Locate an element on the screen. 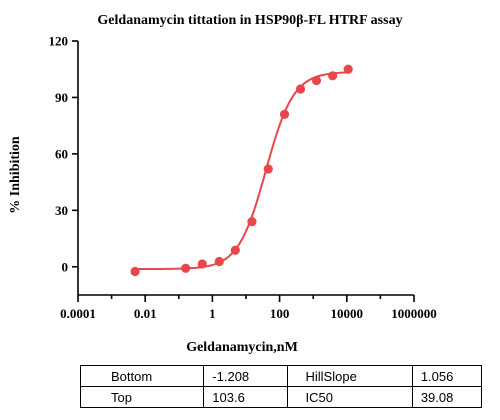  param-value-hillslope: 1.056 is located at coordinates (447, 376).